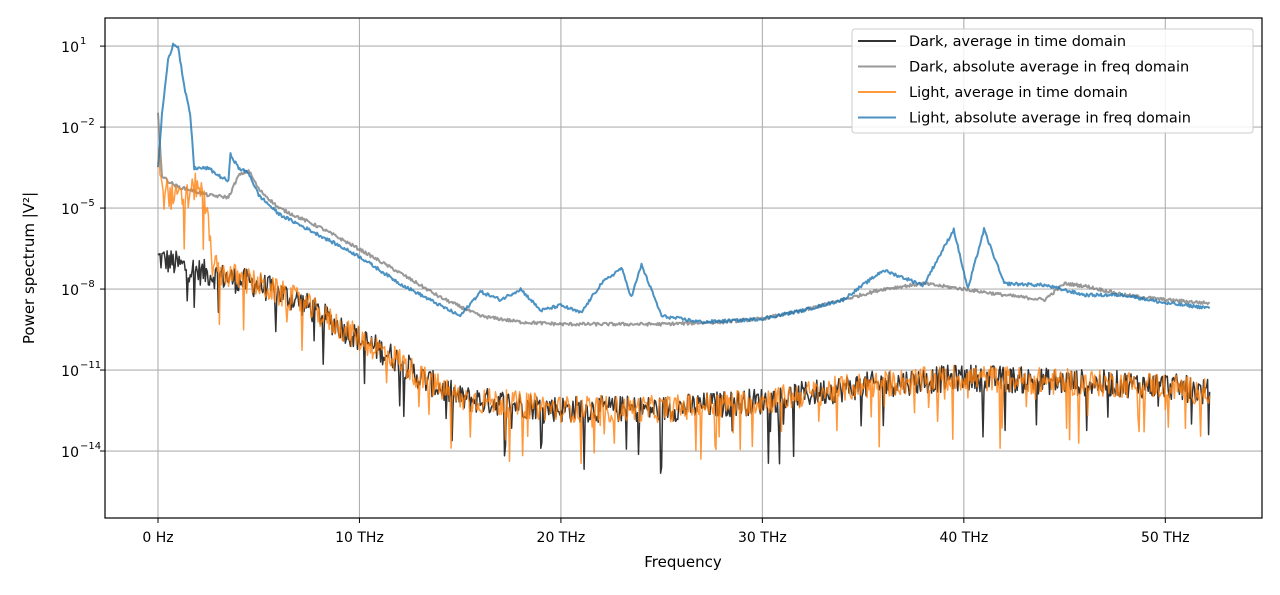 The height and width of the screenshot is (595, 1280). I want to click on legend-entry: Light, average in time domain, so click(1018, 93).